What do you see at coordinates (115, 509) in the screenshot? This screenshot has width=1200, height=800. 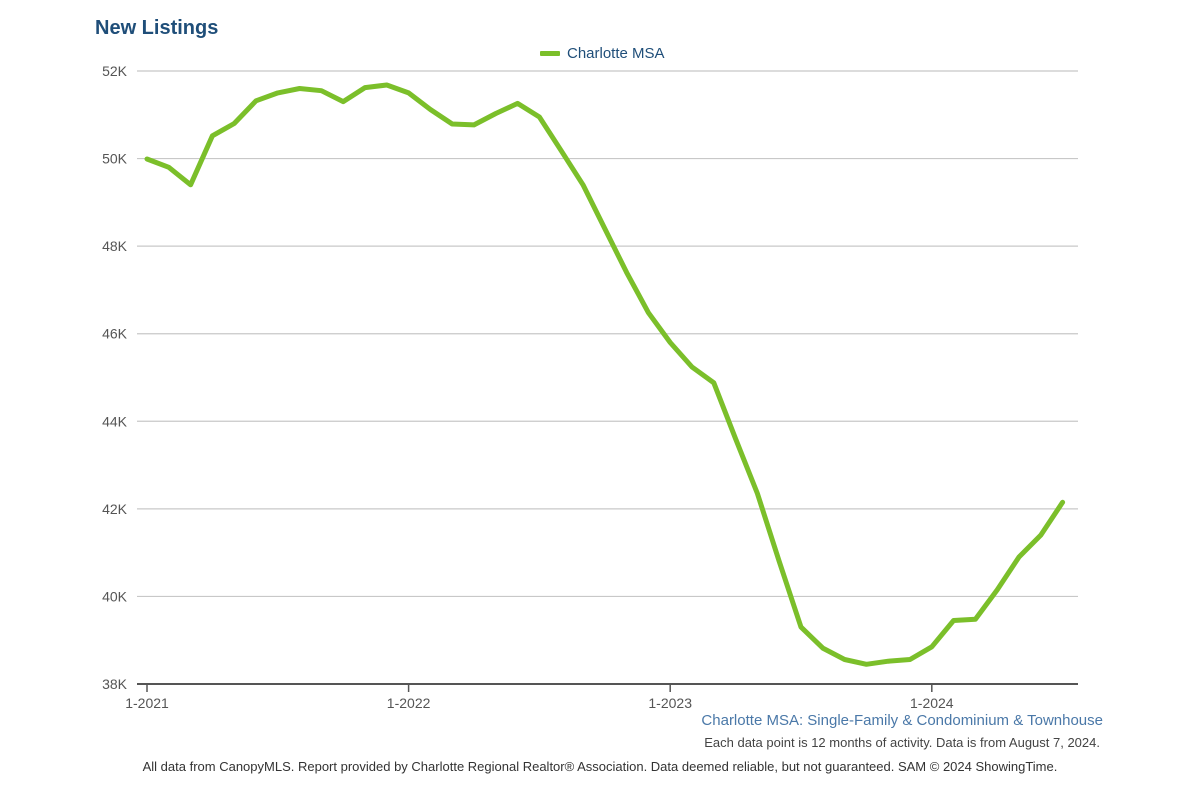 I see `y-tick-label: 42K` at bounding box center [115, 509].